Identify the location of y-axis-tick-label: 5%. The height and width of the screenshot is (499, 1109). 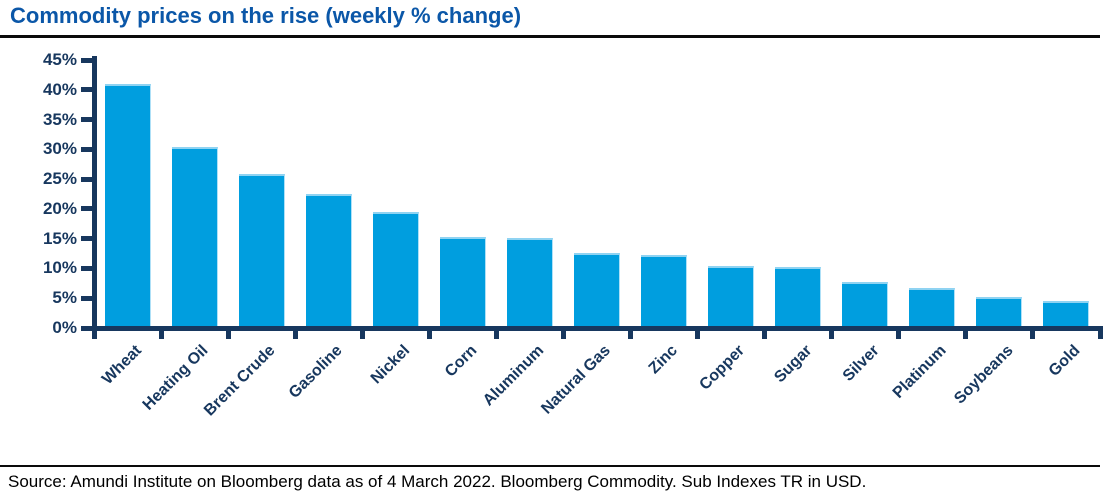
(64, 298).